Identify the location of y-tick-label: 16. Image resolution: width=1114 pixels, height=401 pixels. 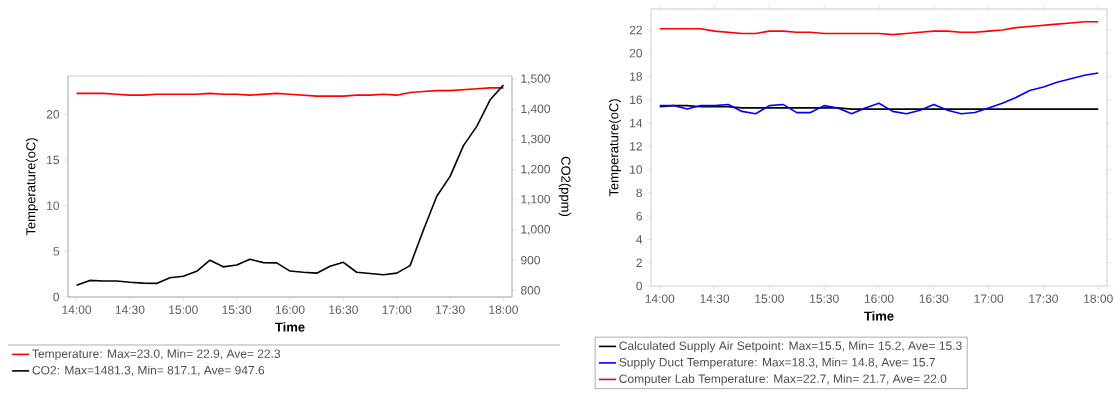
(636, 100).